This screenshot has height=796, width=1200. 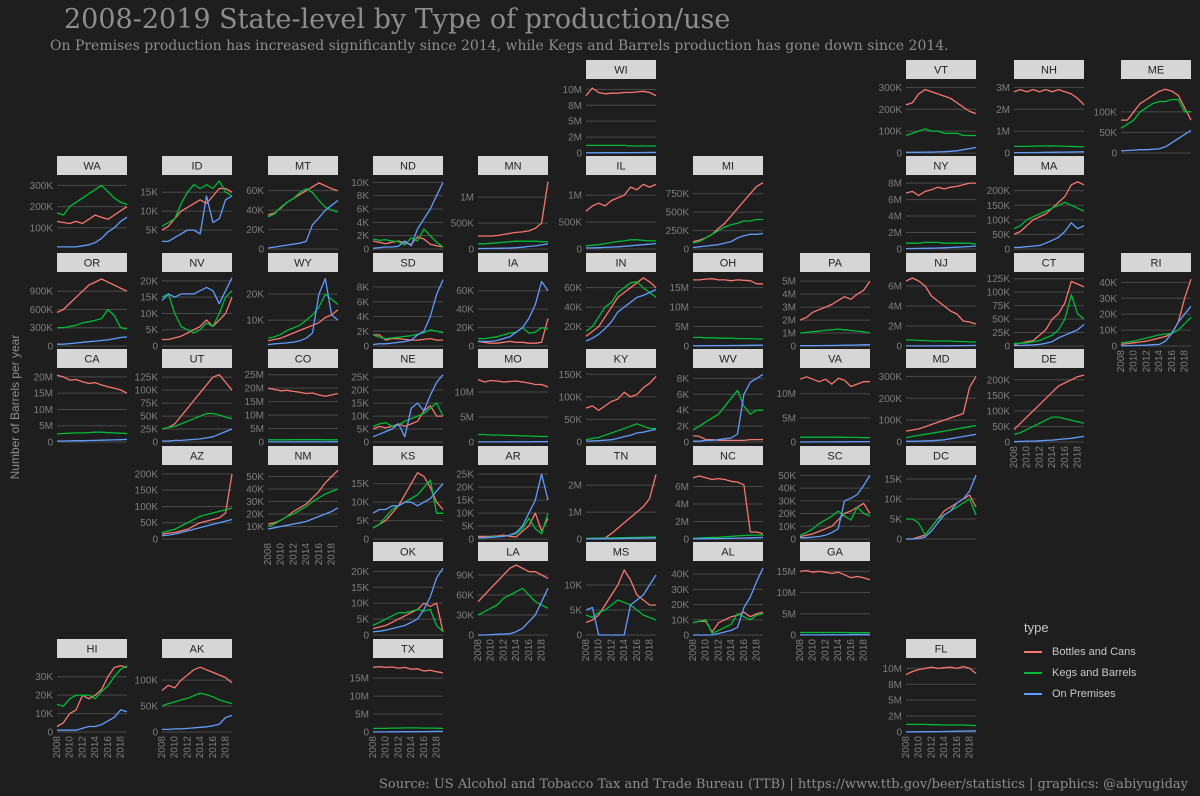 I want to click on x-tick-ak: 2014, so click(x=200, y=747).